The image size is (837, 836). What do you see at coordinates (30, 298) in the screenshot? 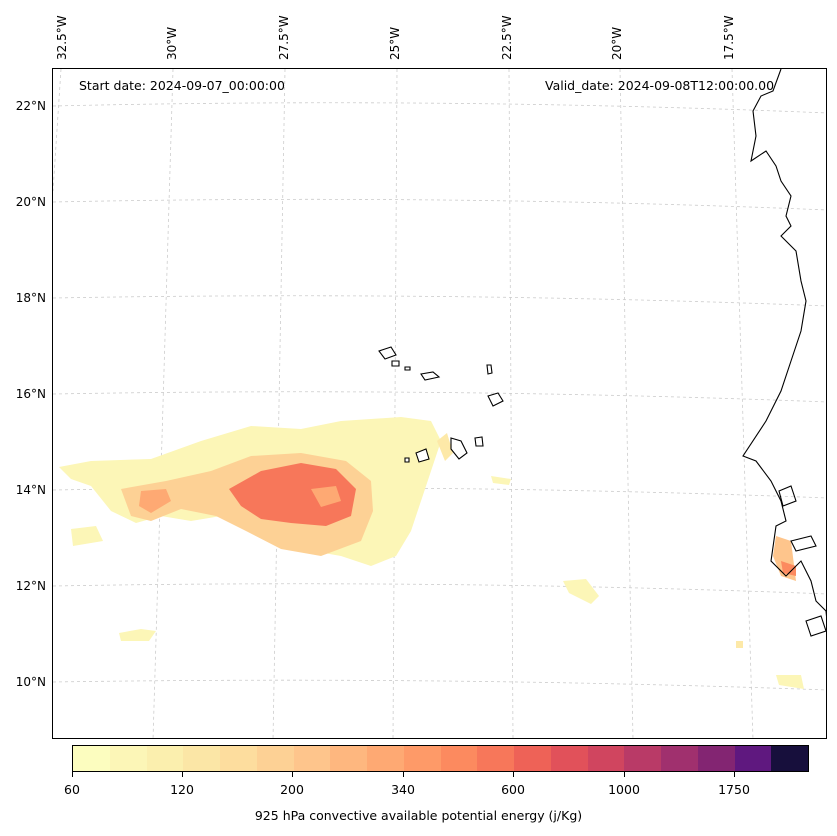
I see `lat-label-18n: 18°N` at bounding box center [30, 298].